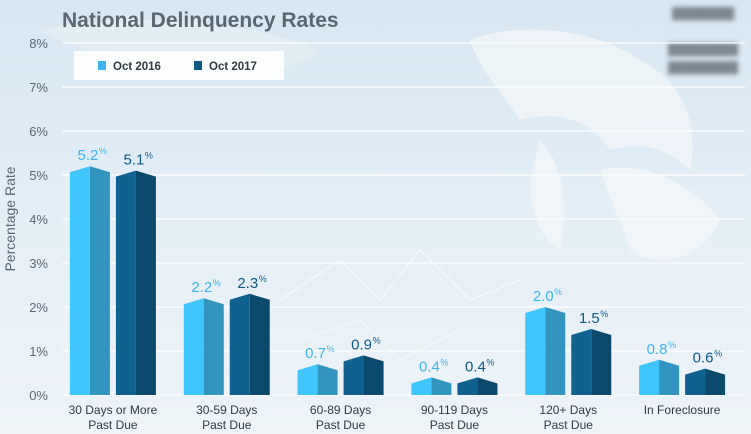 This screenshot has width=751, height=434. What do you see at coordinates (543, 296) in the screenshot?
I see `data-label: 2.0` at bounding box center [543, 296].